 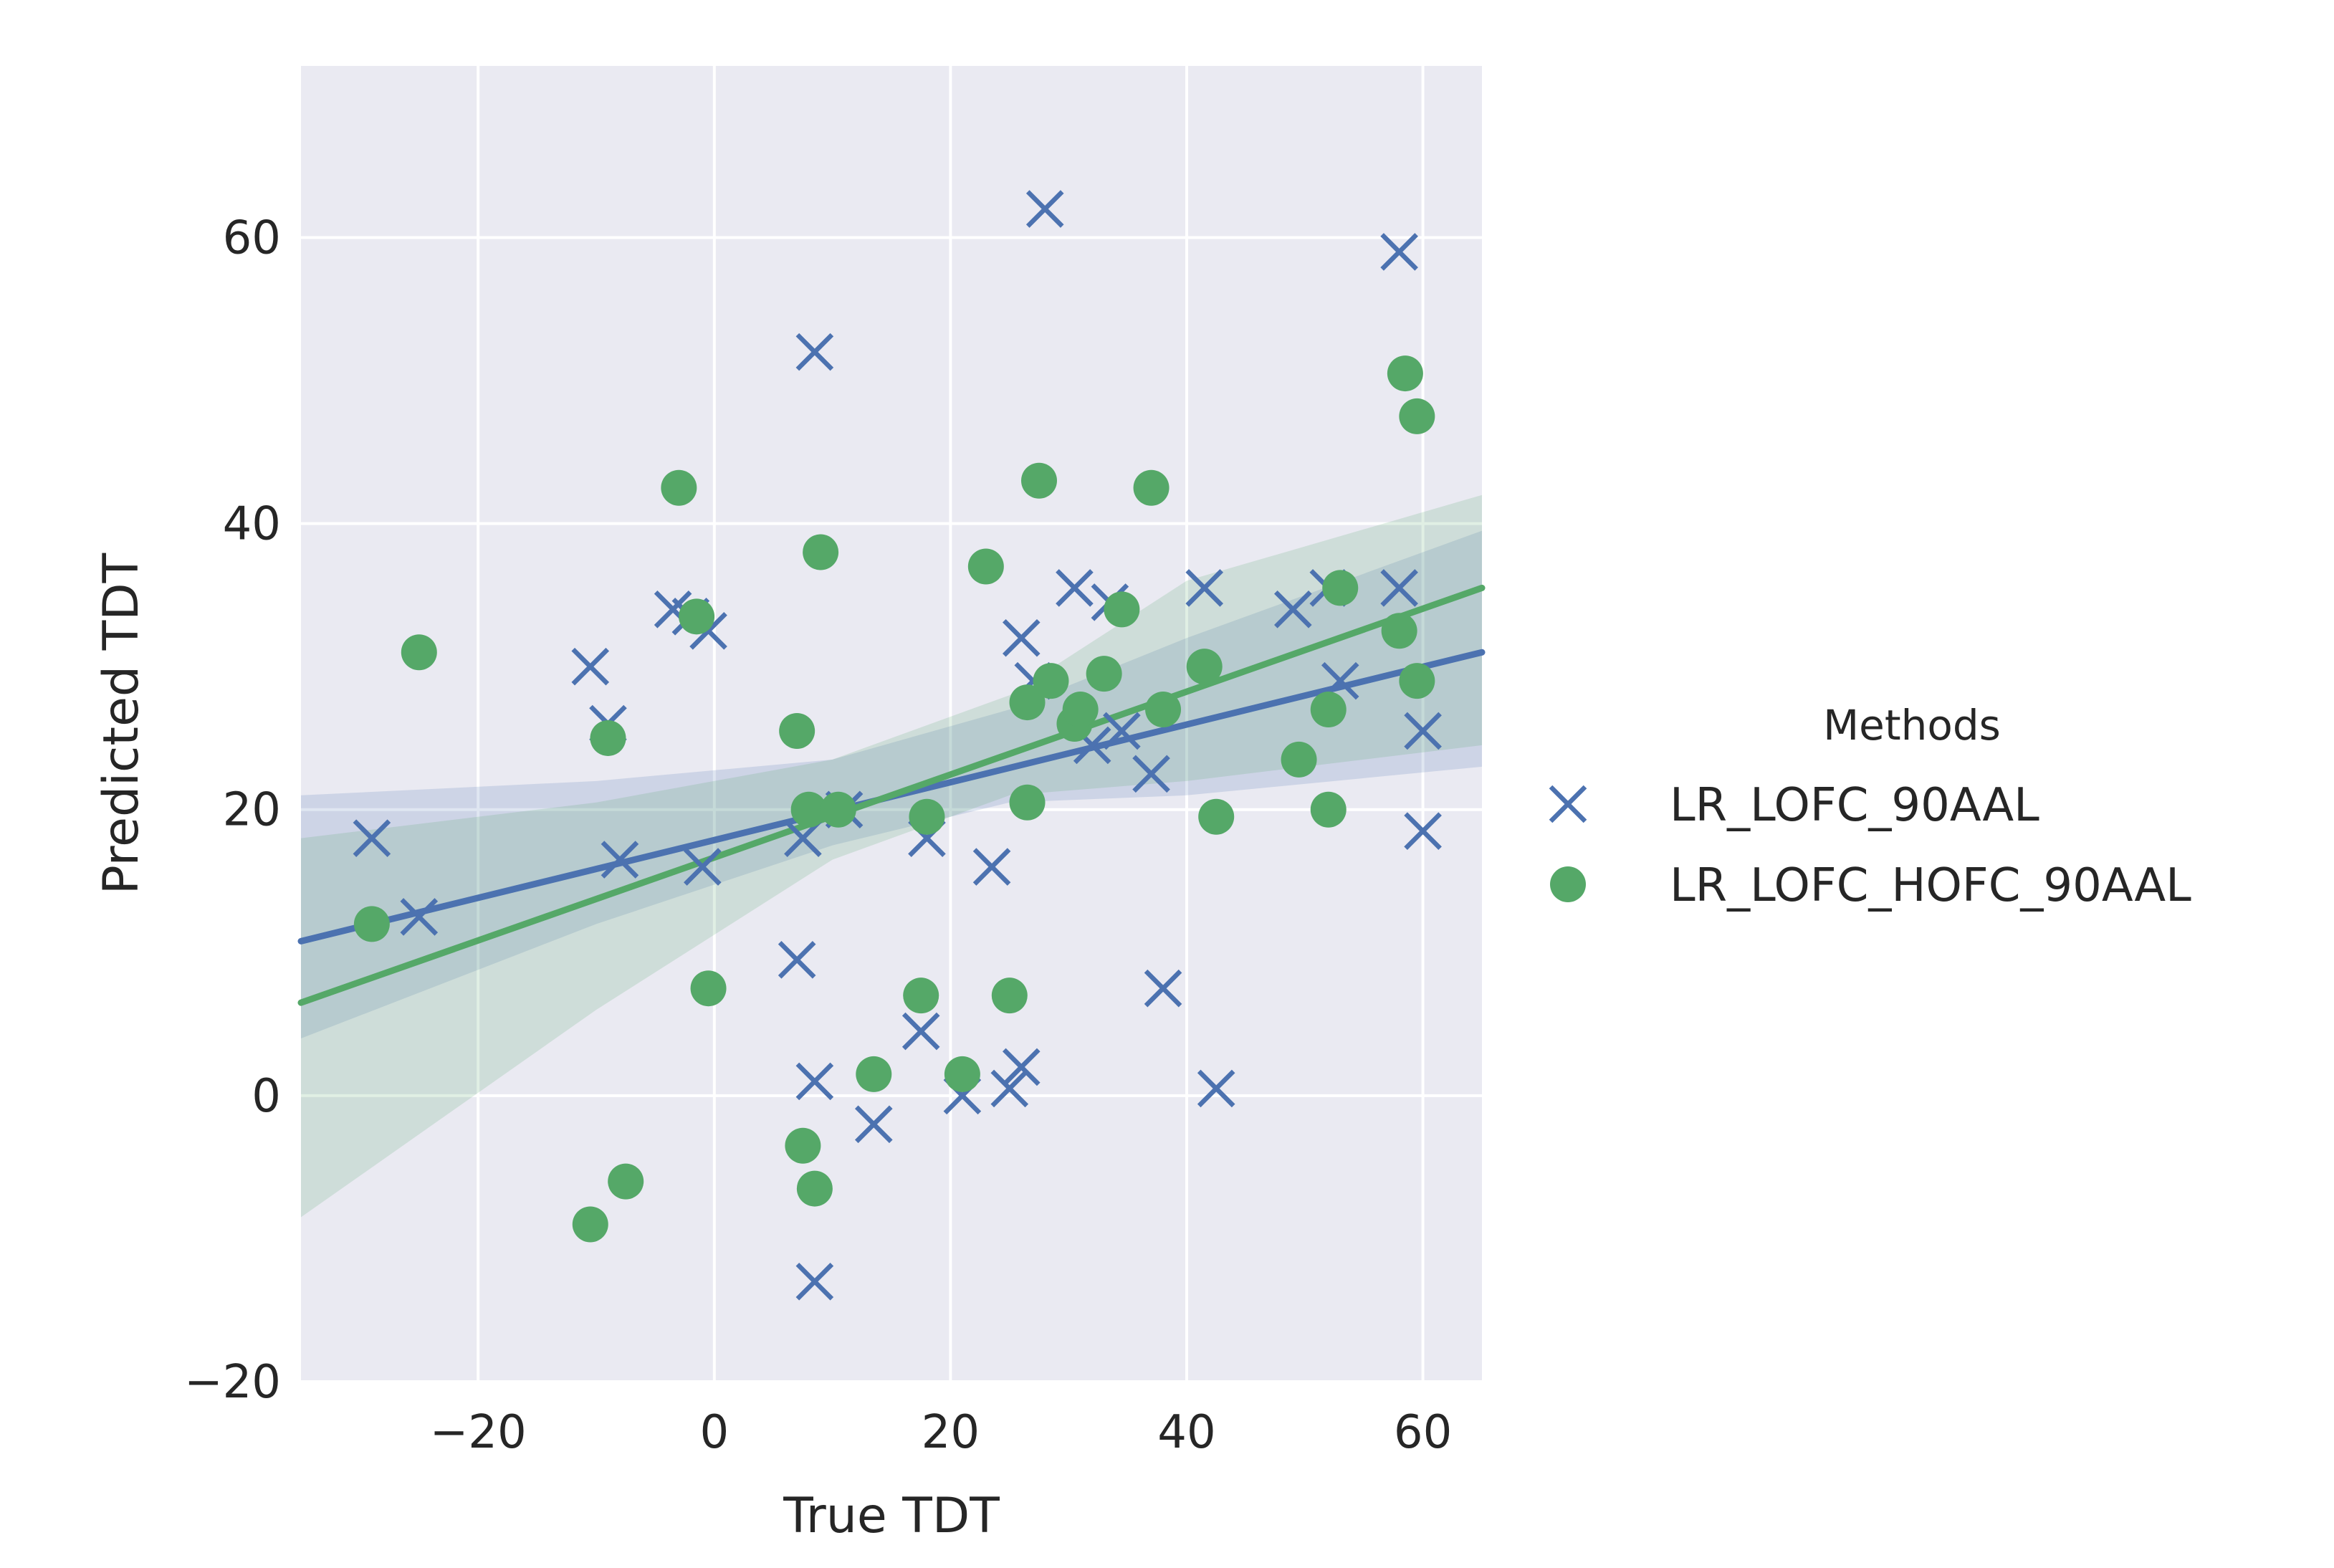 What do you see at coordinates (252, 237) in the screenshot?
I see `y-tick-label: 60` at bounding box center [252, 237].